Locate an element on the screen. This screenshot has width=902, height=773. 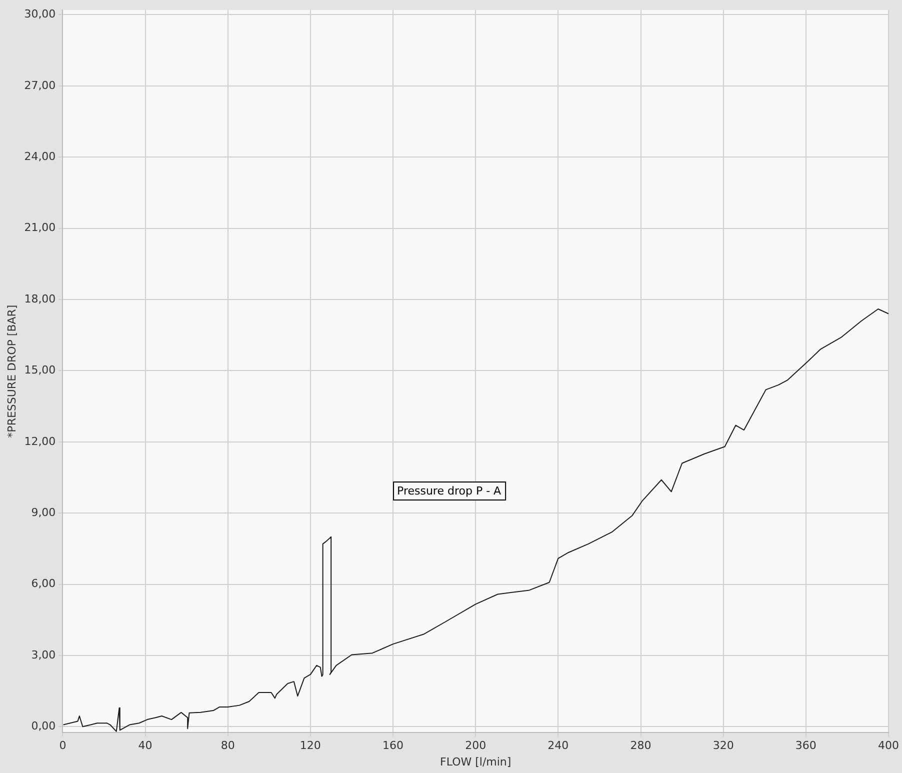
x-tick-label: 40 is located at coordinates (145, 745).